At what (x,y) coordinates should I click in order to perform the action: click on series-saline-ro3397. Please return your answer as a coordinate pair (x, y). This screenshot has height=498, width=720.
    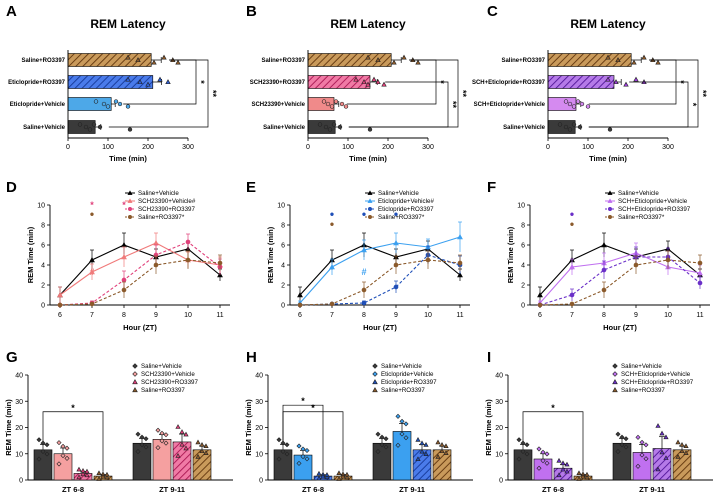
    Looking at the image, I should click on (620, 279).